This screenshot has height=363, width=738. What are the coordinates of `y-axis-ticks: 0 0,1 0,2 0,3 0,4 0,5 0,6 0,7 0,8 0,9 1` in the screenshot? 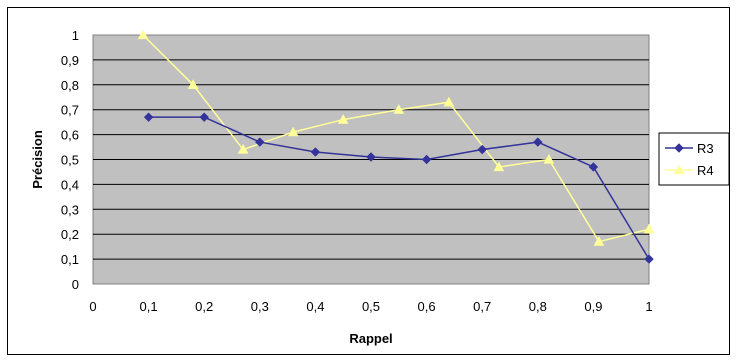 It's located at (70, 160).